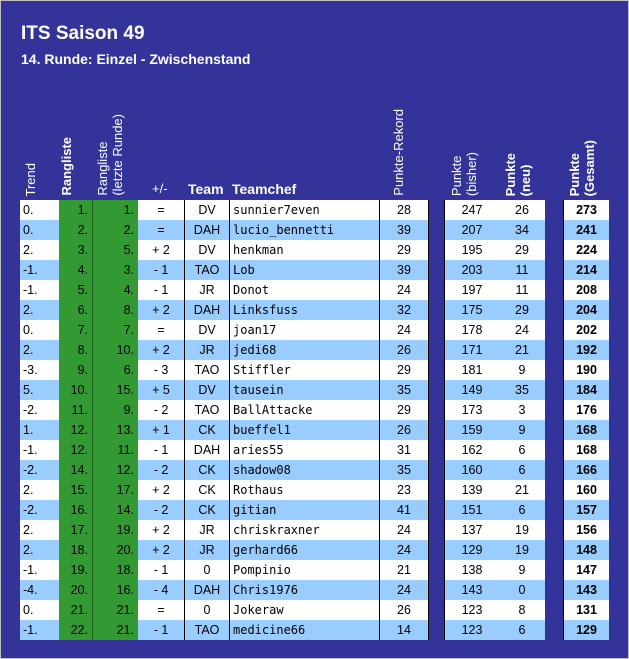  I want to click on table-row: -3. 9. 6. - 3 TAO Stiffler 29 181 9 190, so click(324, 370).